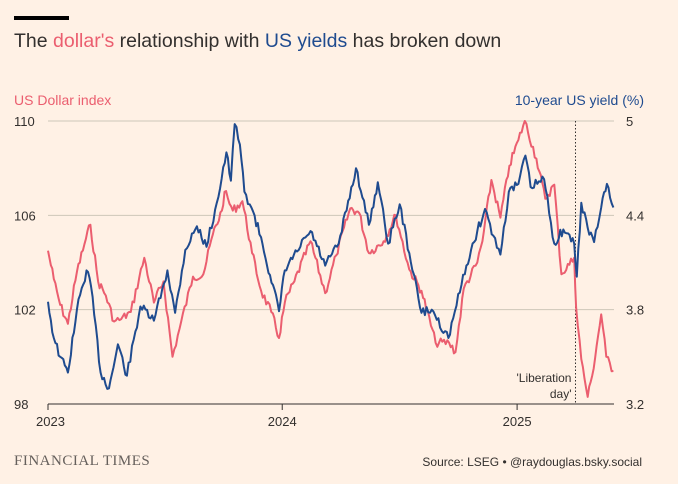  I want to click on right-axis-title: 10-year US yield (%), so click(579, 100).